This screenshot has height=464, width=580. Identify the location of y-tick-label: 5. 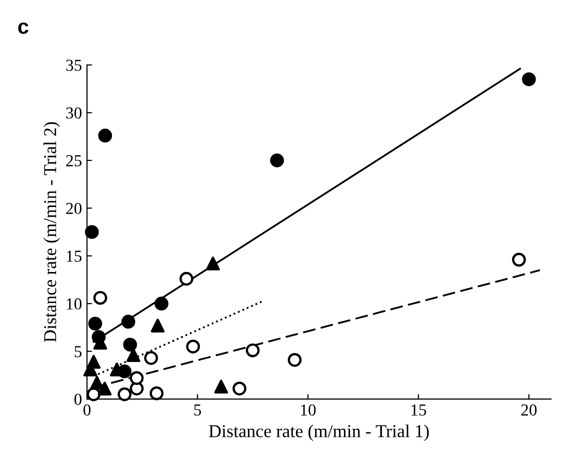
(78, 352).